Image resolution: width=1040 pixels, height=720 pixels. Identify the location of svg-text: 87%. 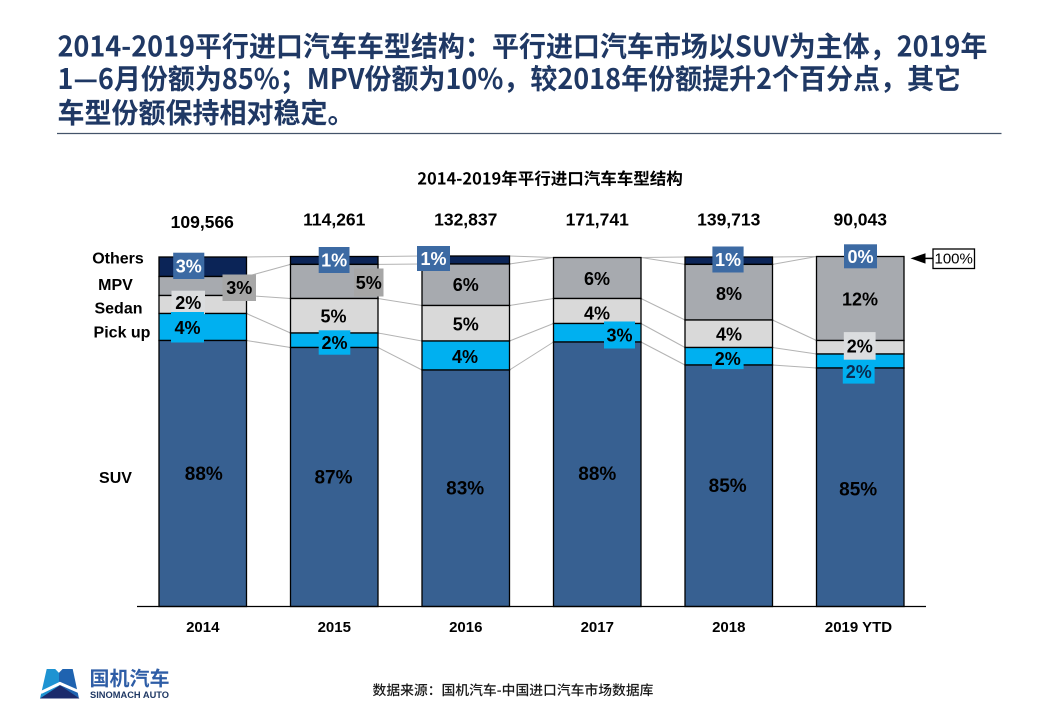
(333, 477).